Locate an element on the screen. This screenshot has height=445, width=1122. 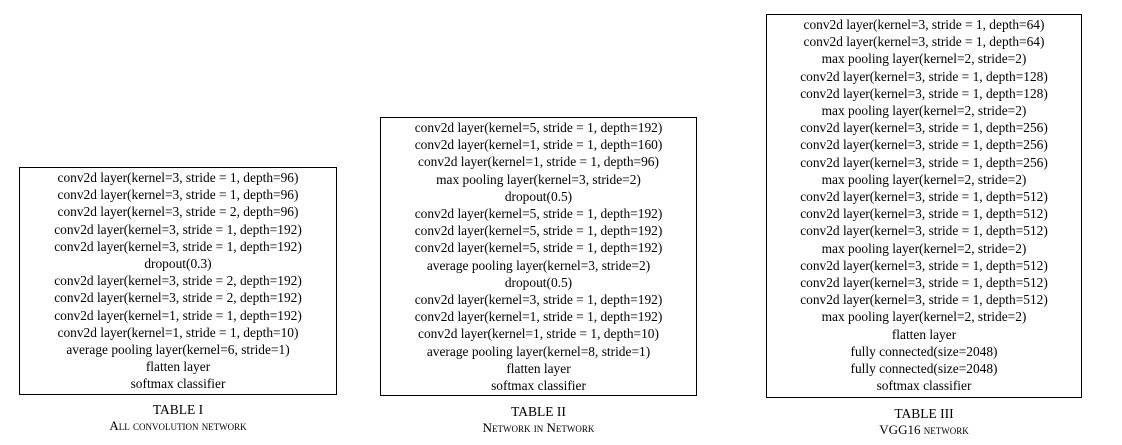
table-3-caption: TABLE III VGG16 network is located at coordinates (924, 422).